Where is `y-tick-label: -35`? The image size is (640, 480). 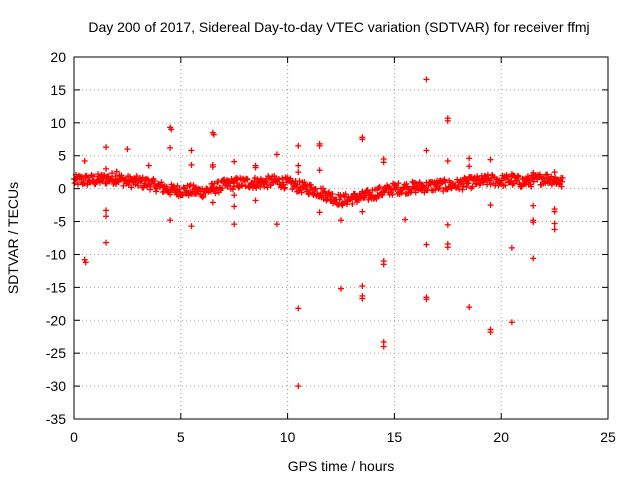 y-tick-label: -35 is located at coordinates (56, 419).